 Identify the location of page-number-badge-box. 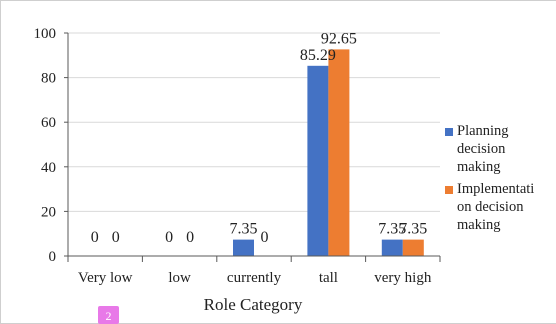
(108, 315).